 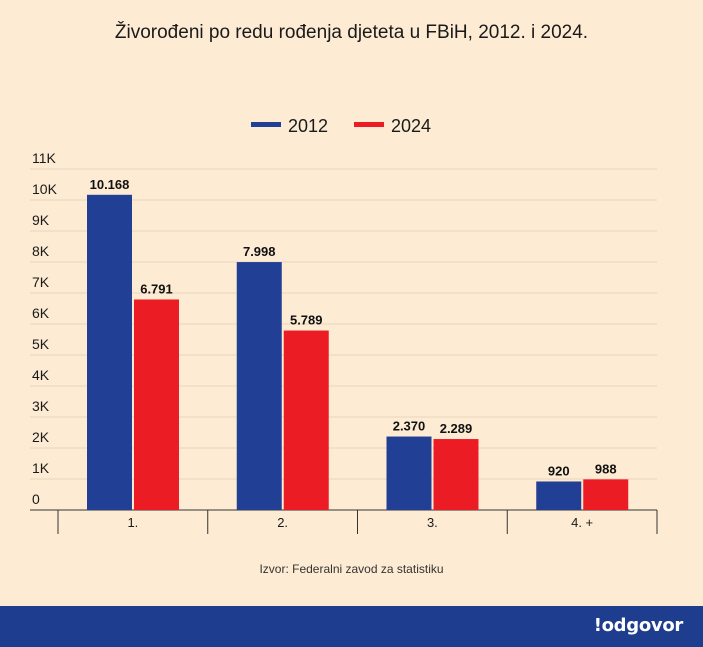 I want to click on data-label-2012-4: 920, so click(x=559, y=470).